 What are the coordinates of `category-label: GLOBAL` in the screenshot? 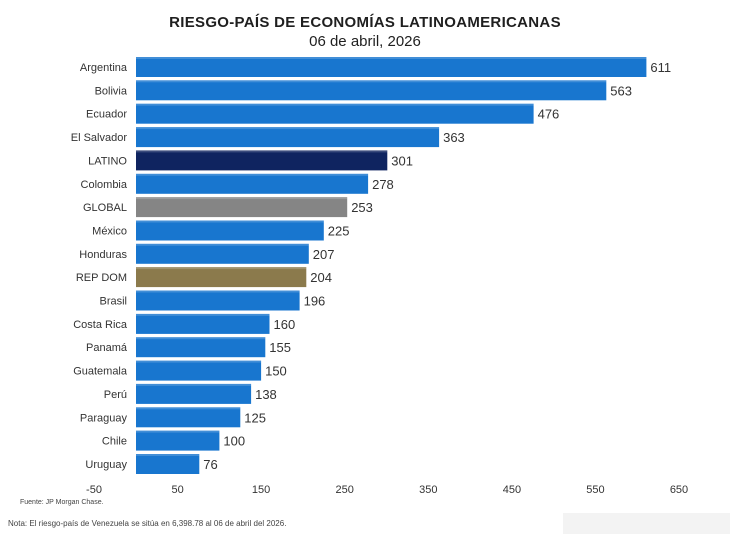 It's located at (105, 208).